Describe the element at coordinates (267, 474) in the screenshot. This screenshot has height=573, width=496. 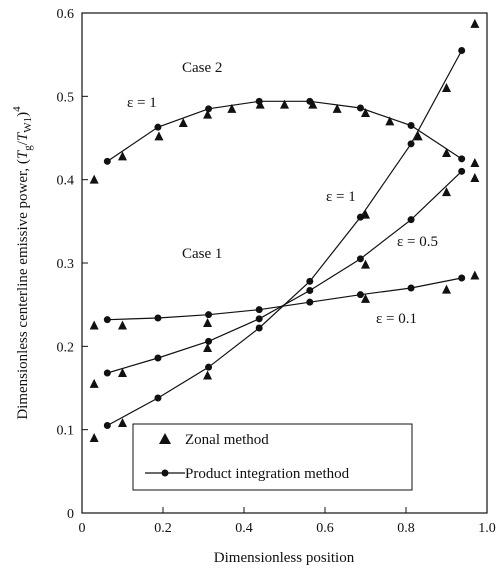
I see `legend-label: Product integration method` at that location.